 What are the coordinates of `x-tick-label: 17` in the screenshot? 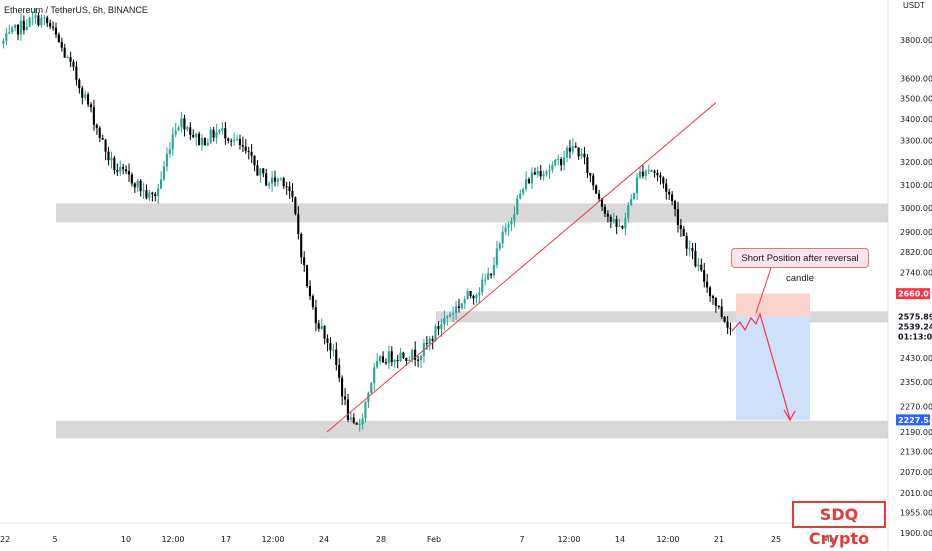 It's located at (226, 539).